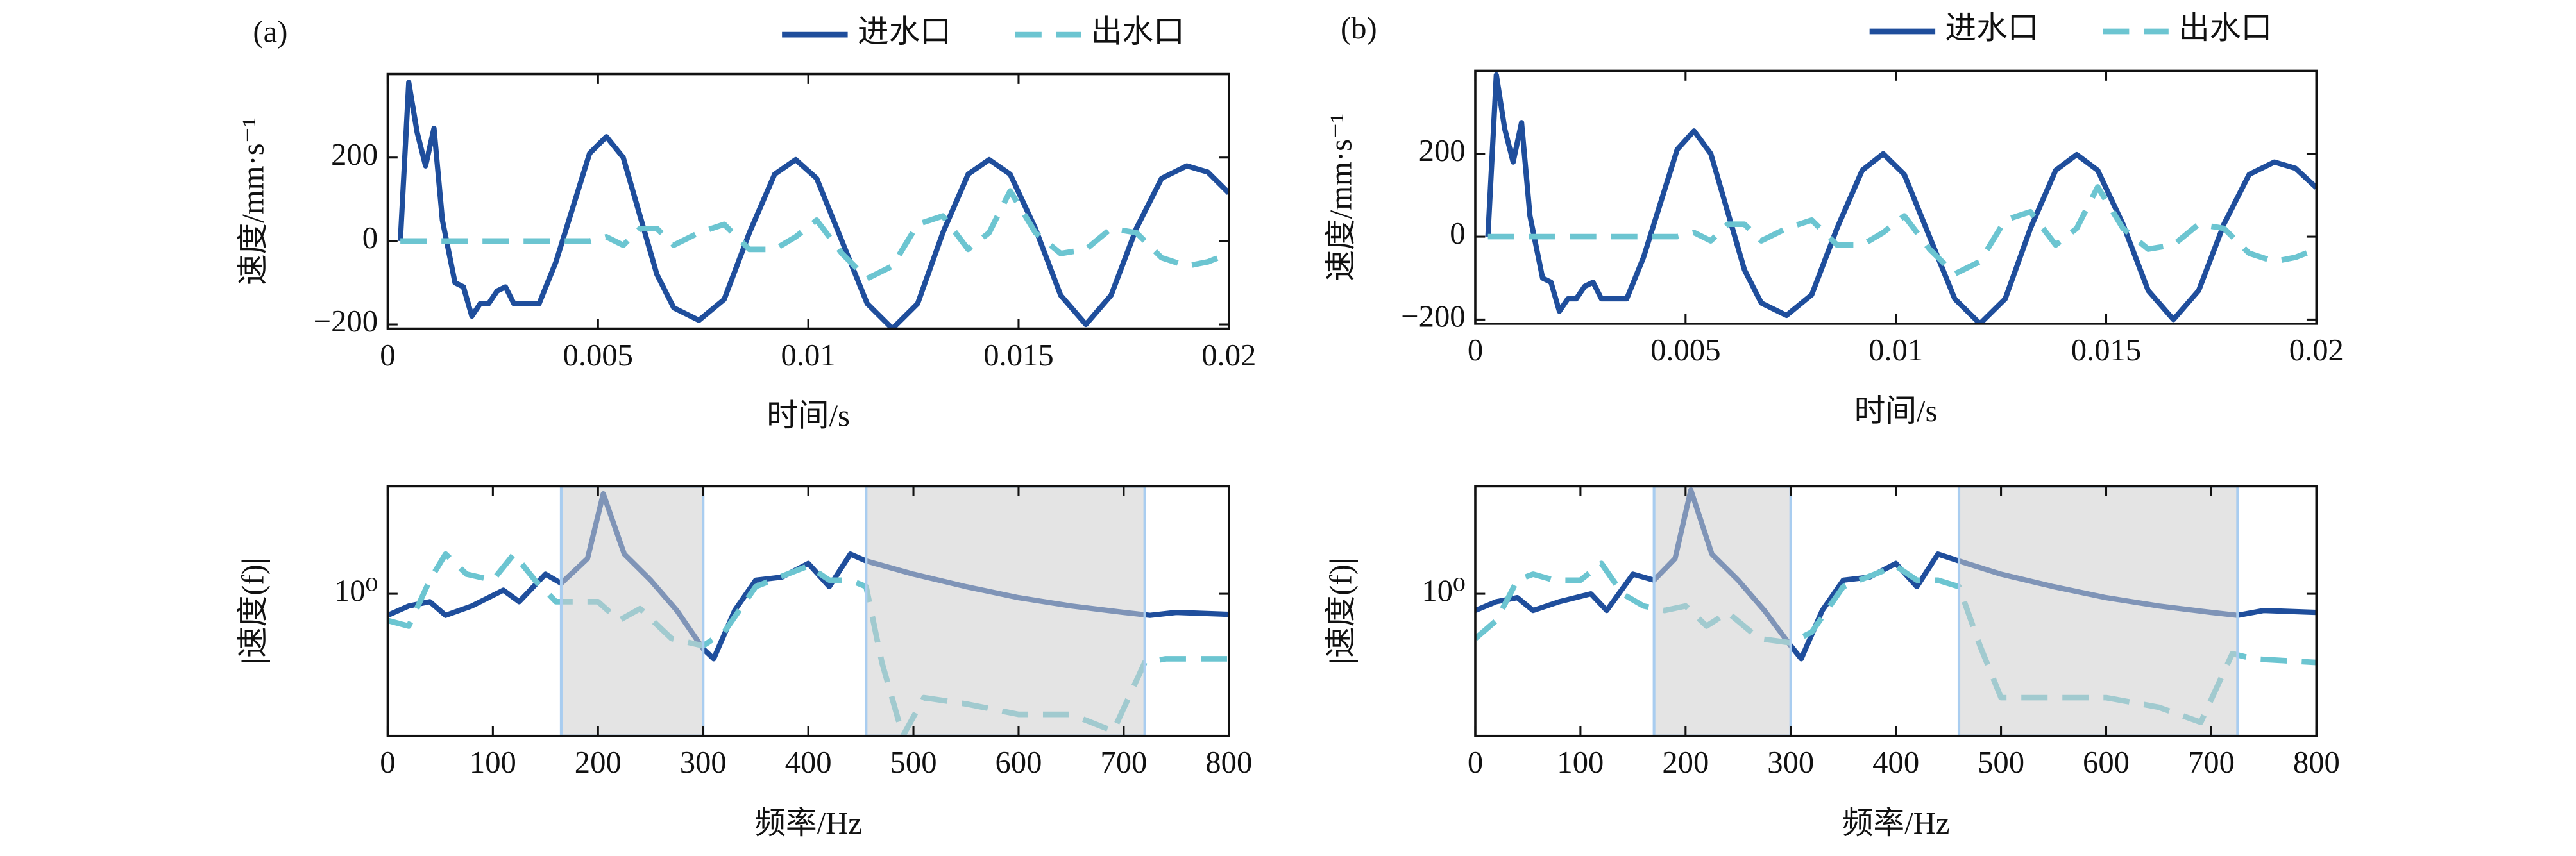 This screenshot has height=856, width=2576. Describe the element at coordinates (1359, 29) in the screenshot. I see `panel-label: (b)` at that location.